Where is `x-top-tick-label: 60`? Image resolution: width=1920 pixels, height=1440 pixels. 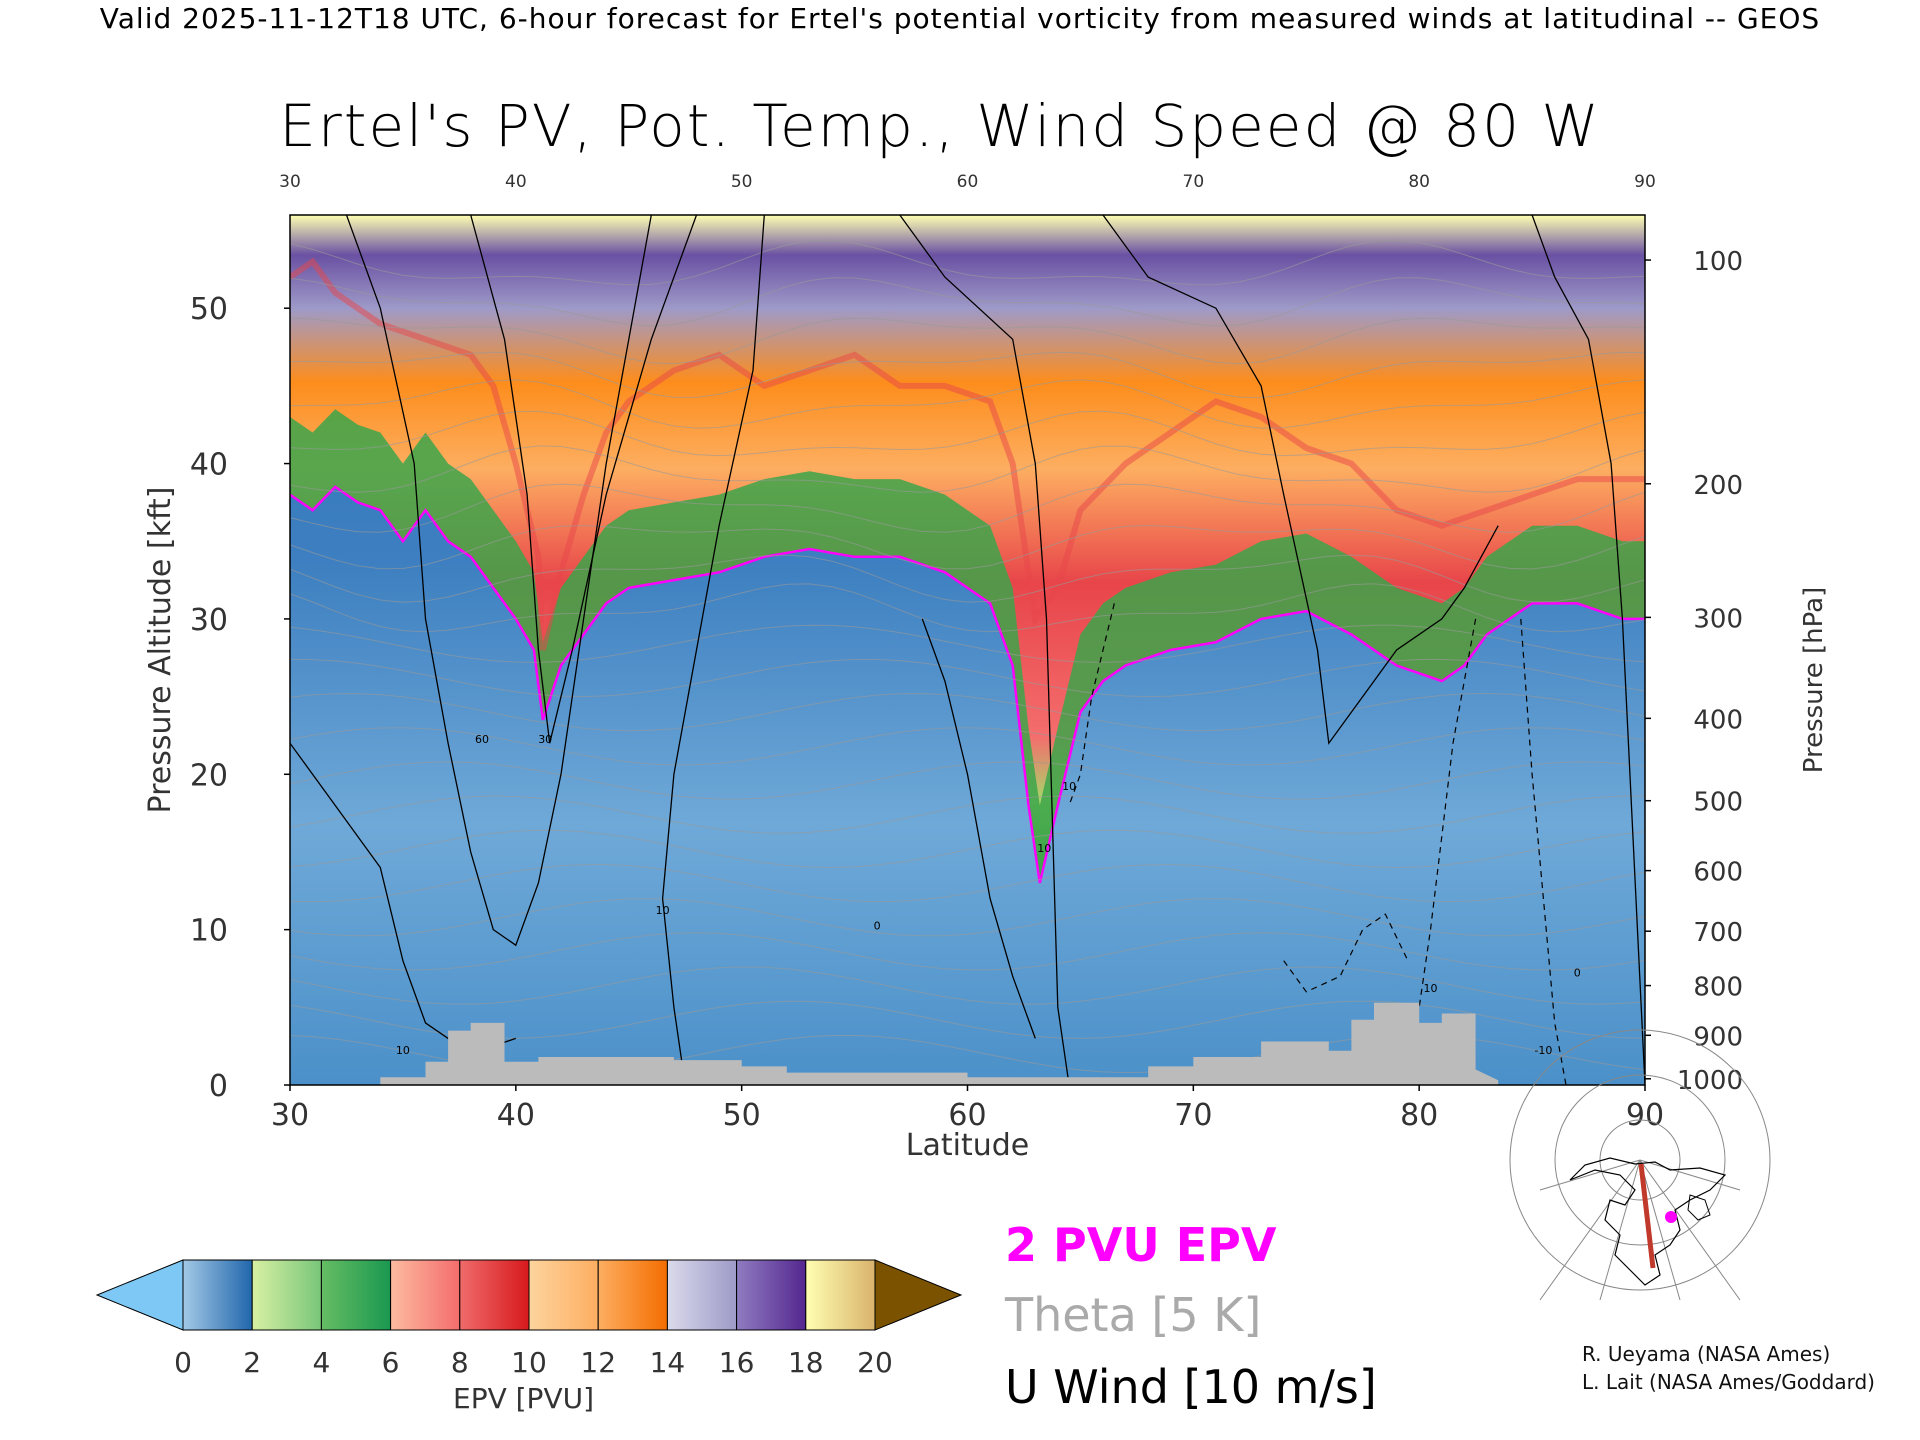
x-top-tick-label: 60 is located at coordinates (968, 182).